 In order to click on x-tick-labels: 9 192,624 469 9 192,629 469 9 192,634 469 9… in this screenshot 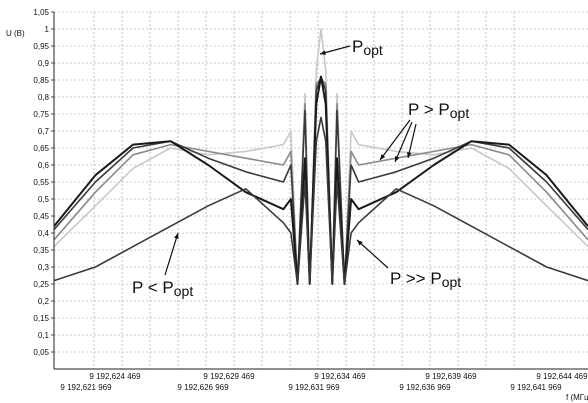, I will do `click(324, 382)`.